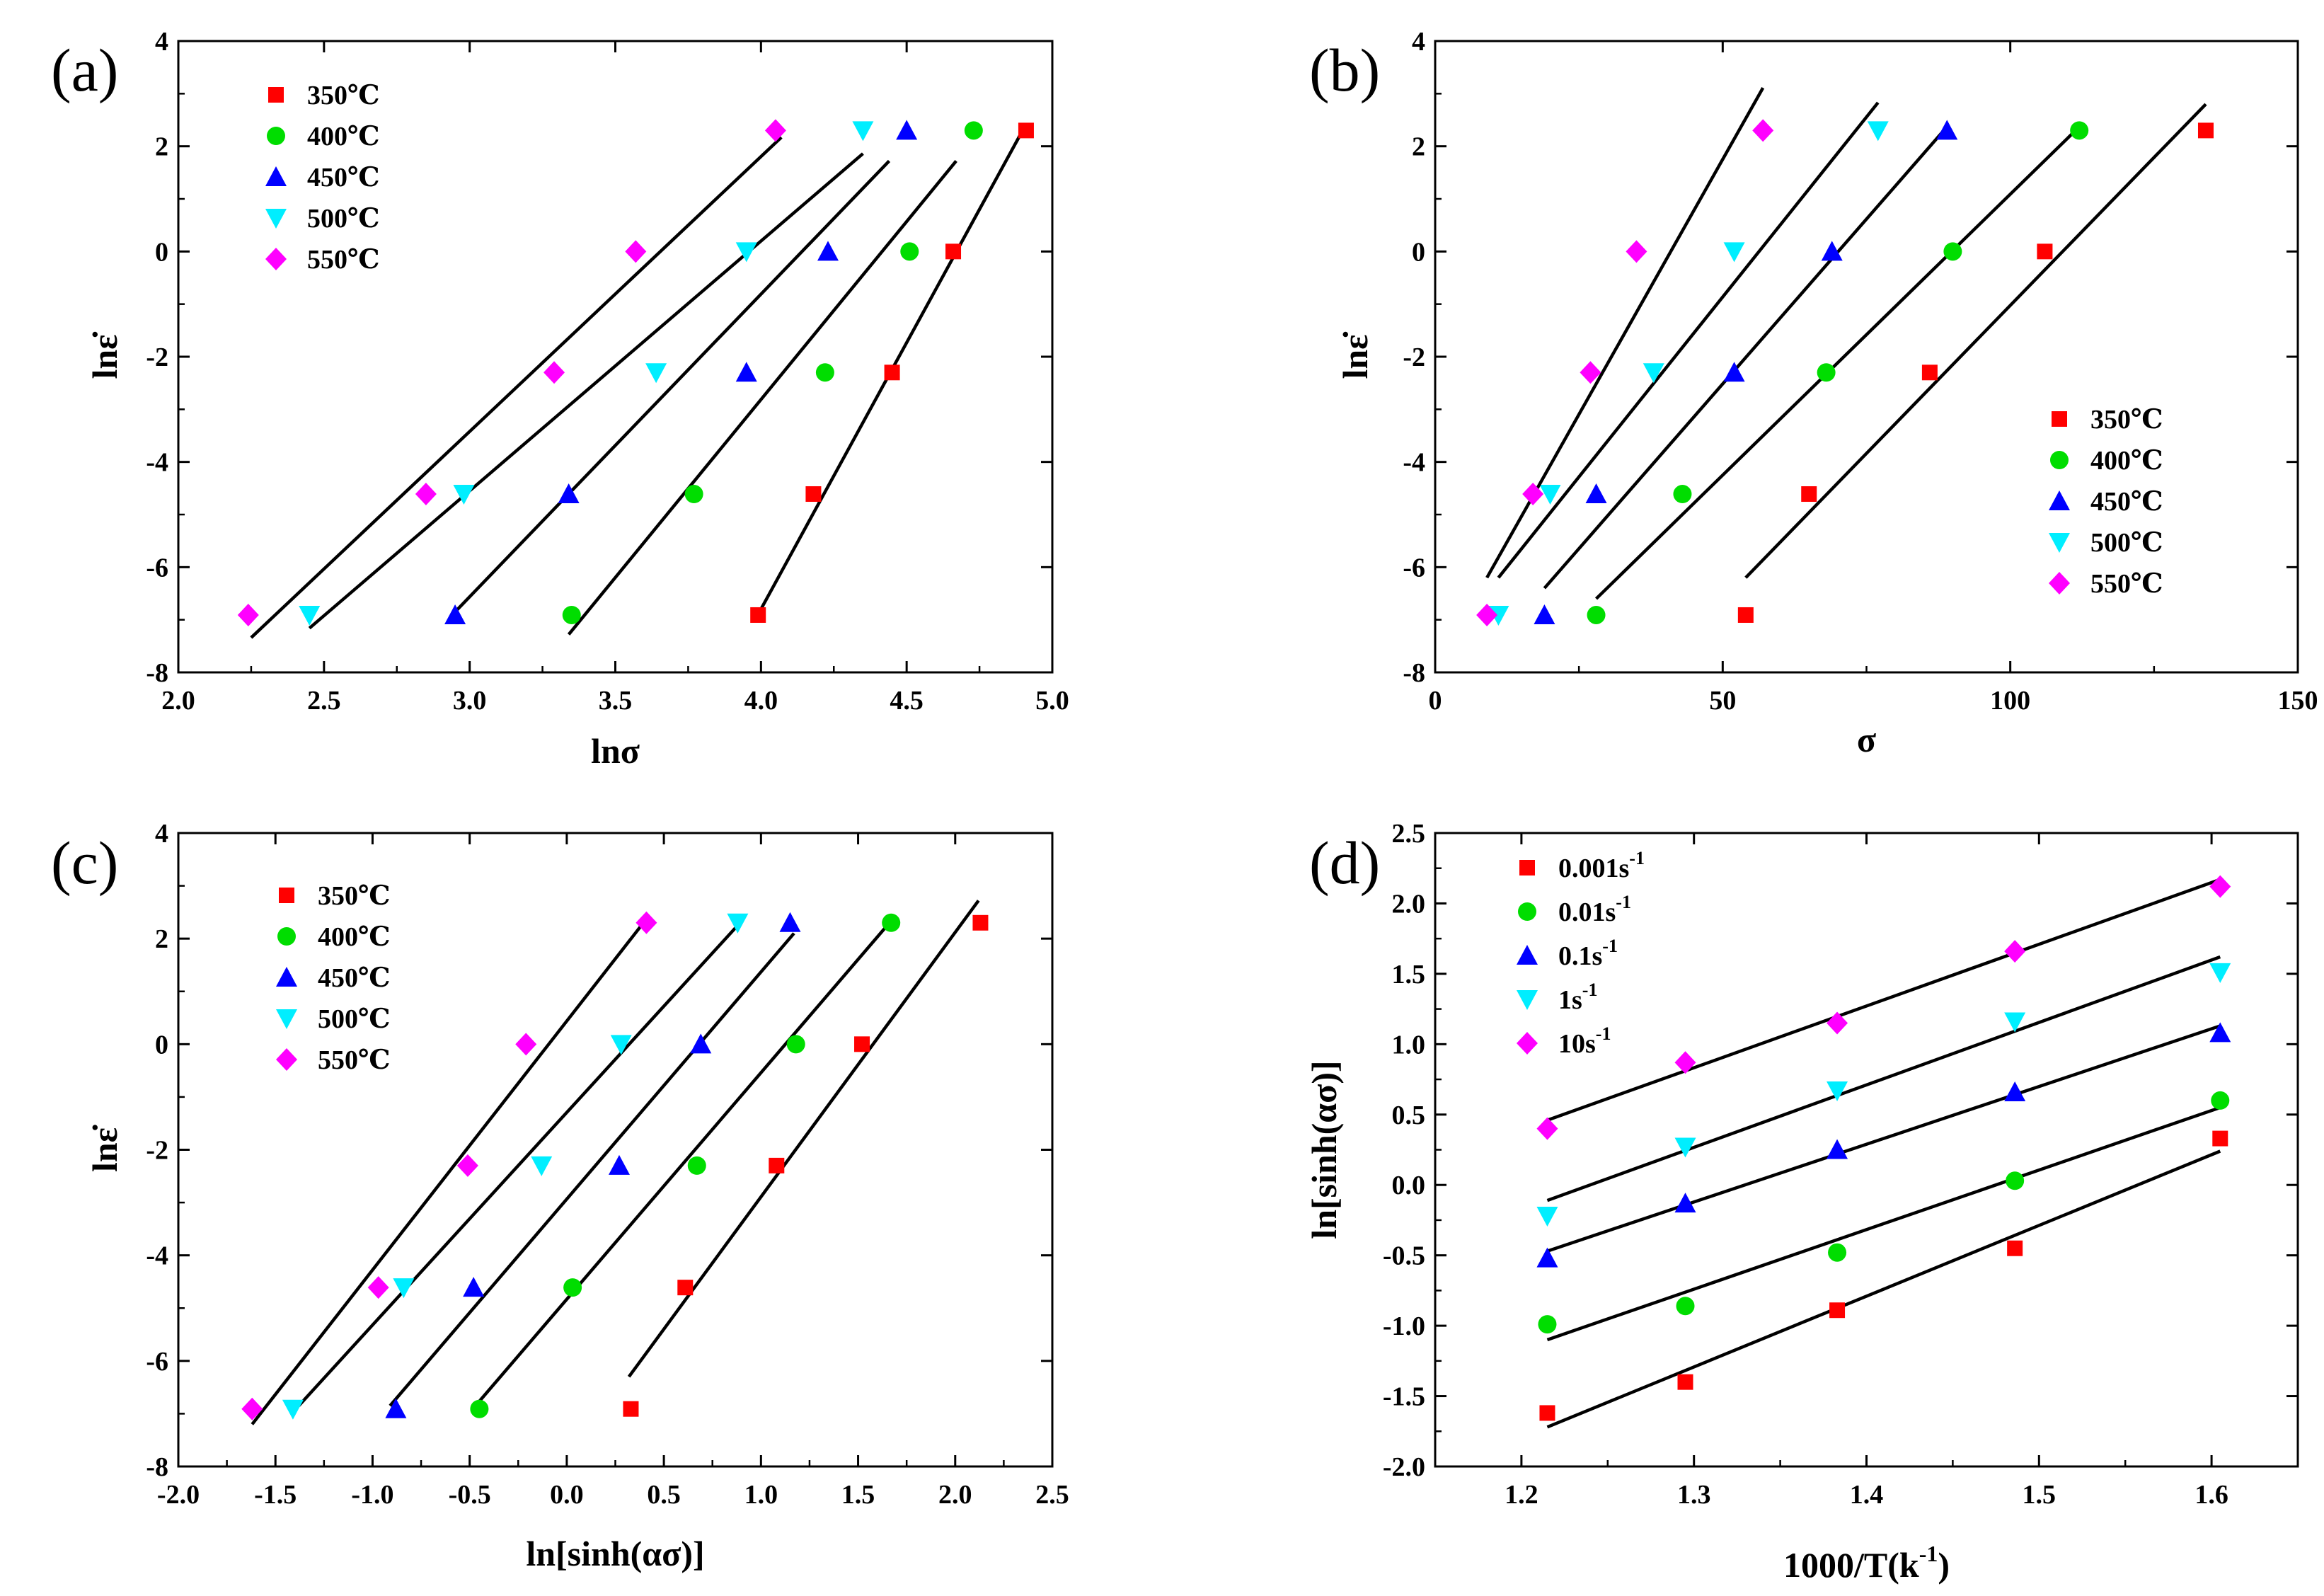 Image resolution: width=2324 pixels, height=1596 pixels. Describe the element at coordinates (1944, 1565) in the screenshot. I see `x-axis-label-tail: )` at that location.